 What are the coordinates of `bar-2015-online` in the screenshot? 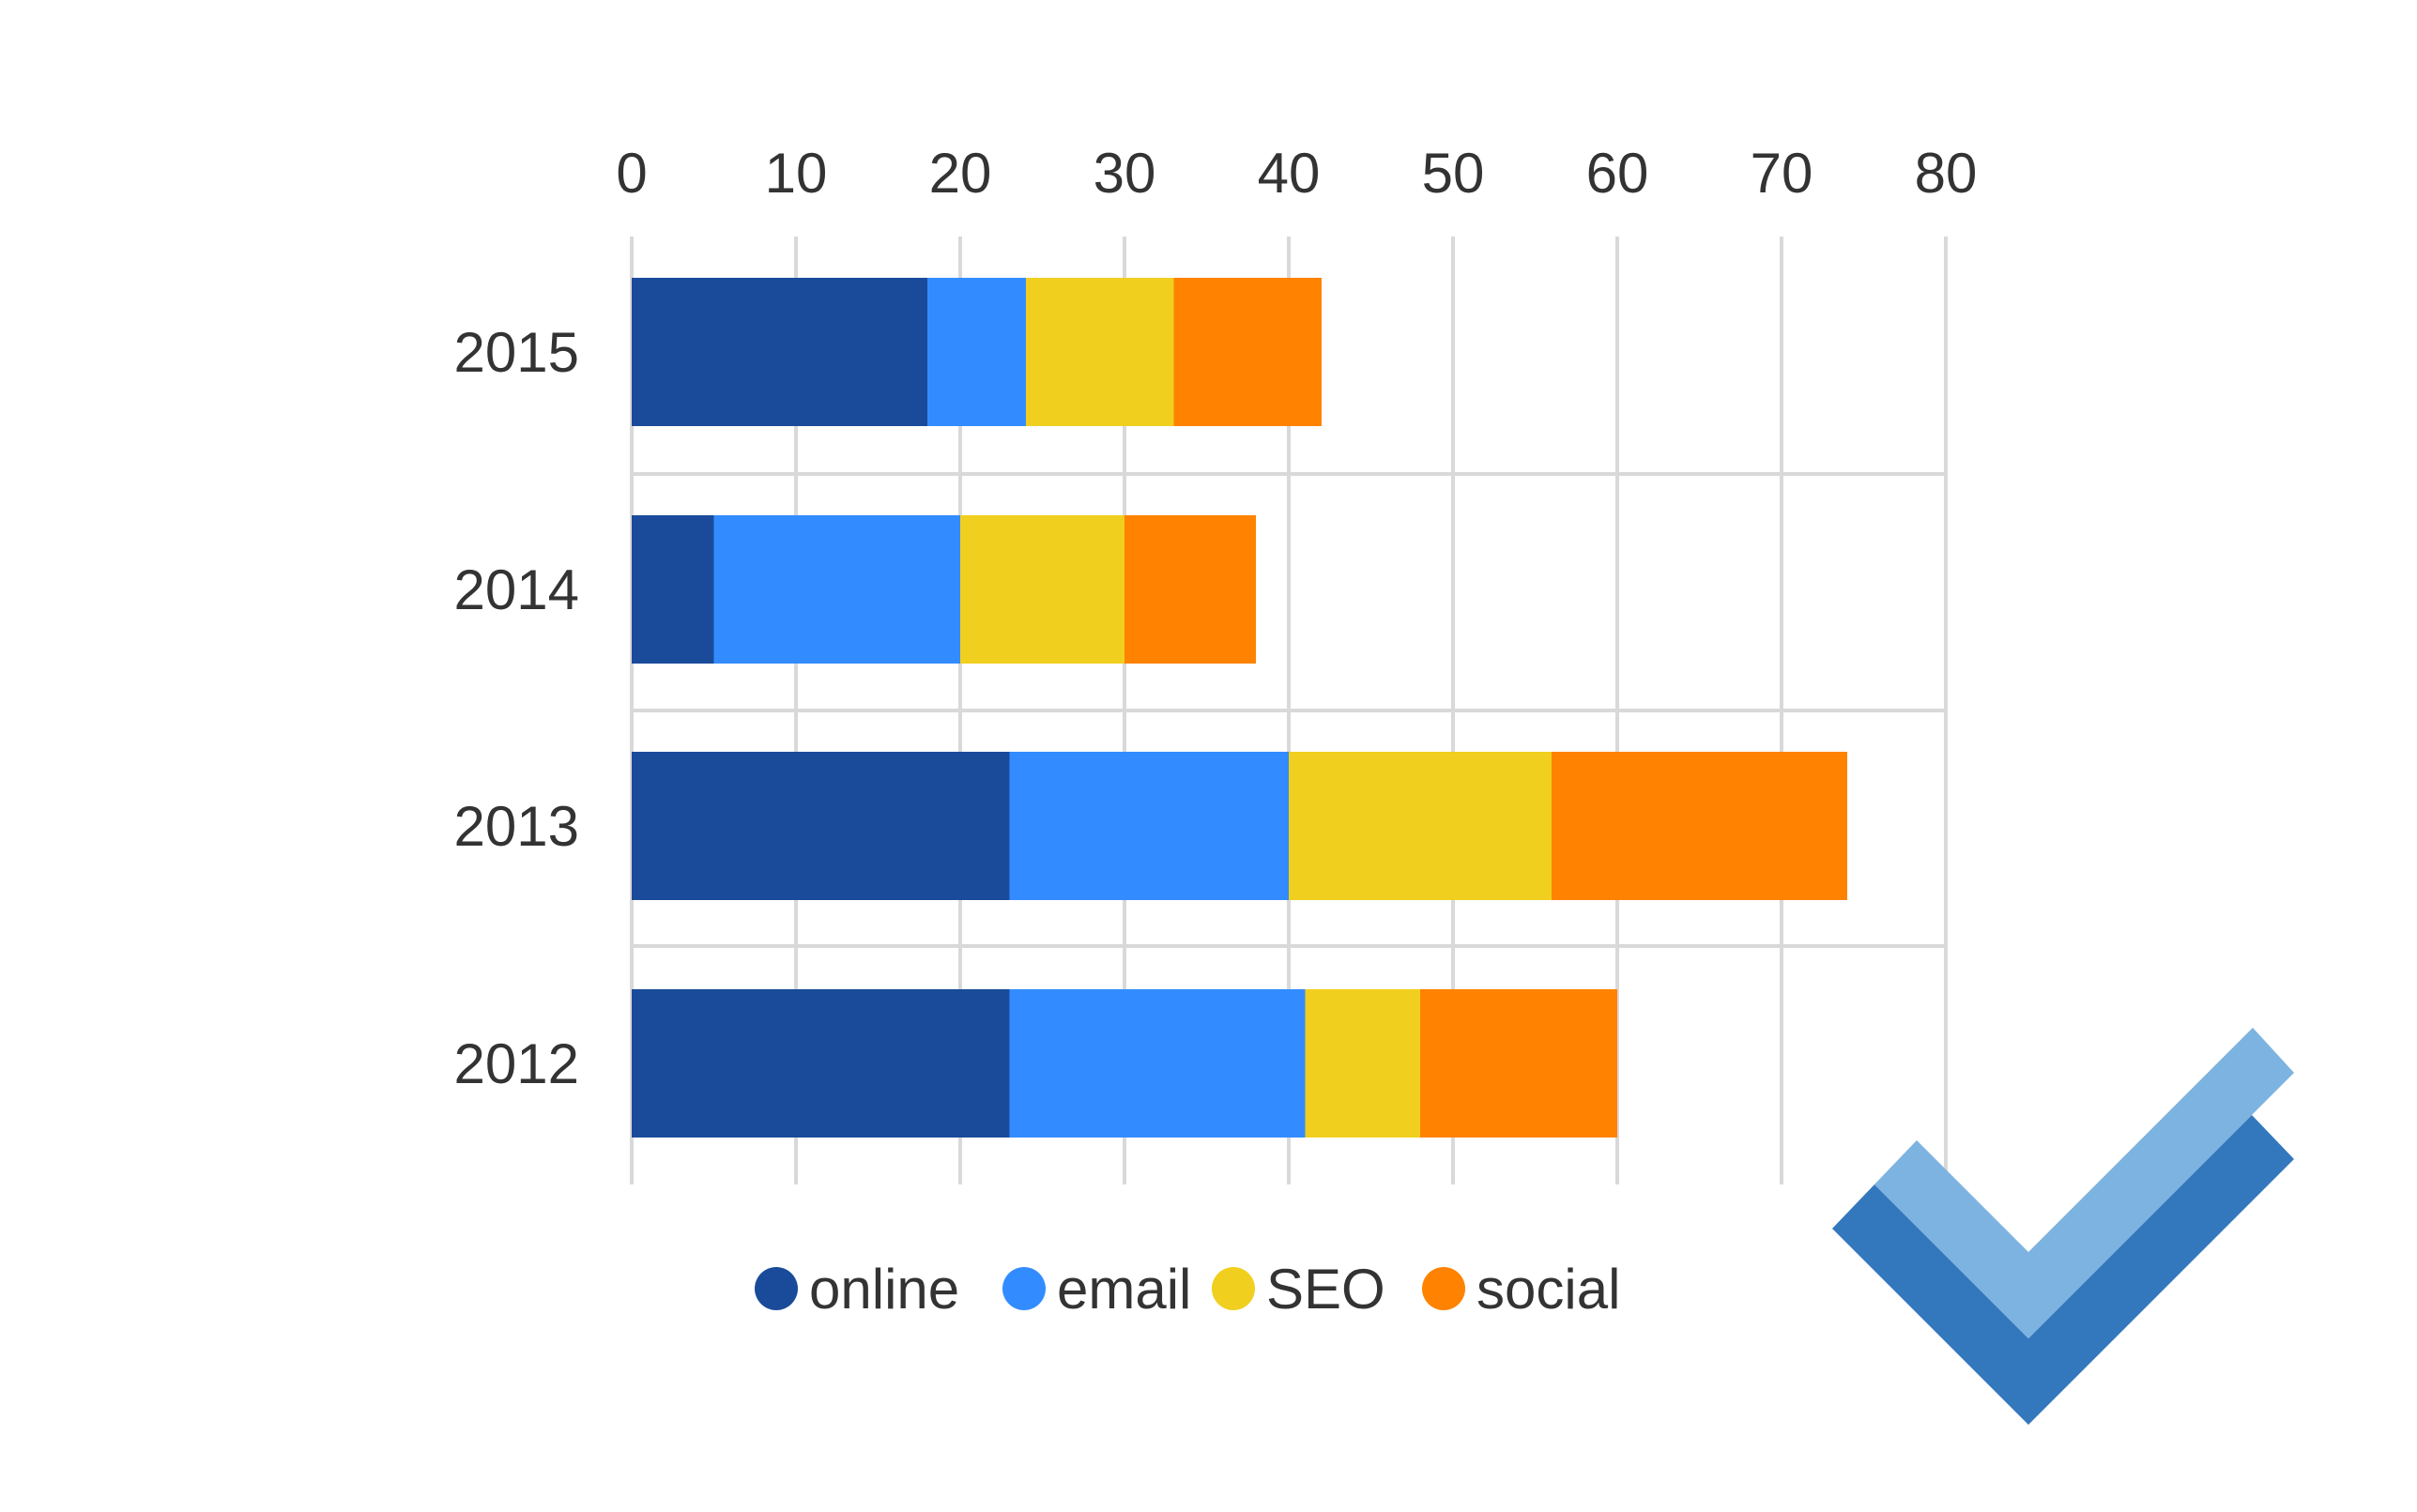 It's located at (779, 352).